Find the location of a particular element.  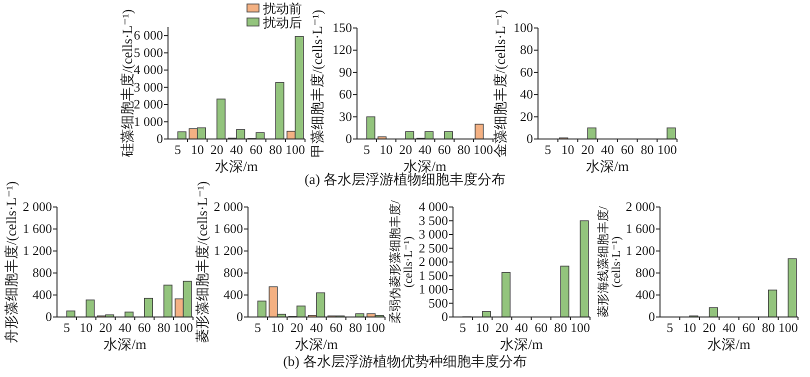

y-tick-label: 30 is located at coordinates (345, 116).